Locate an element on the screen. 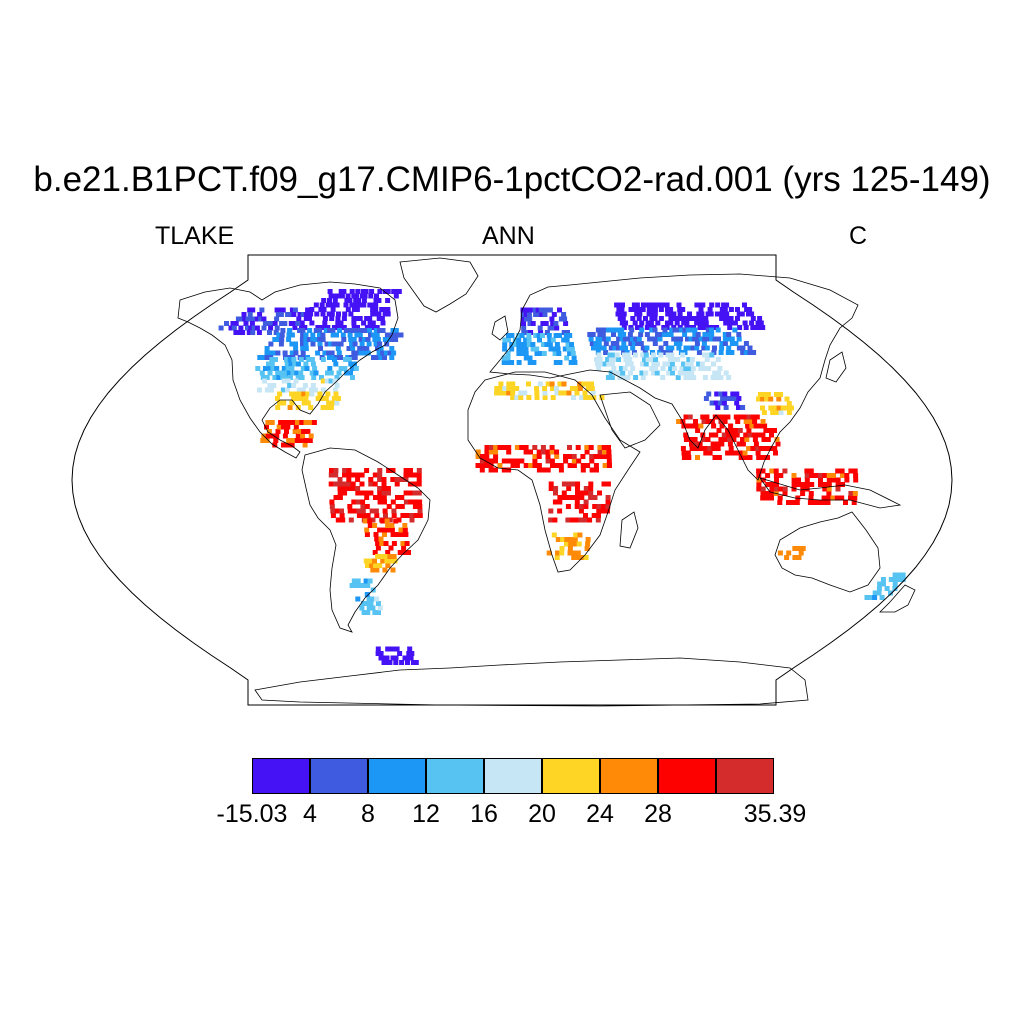 The height and width of the screenshot is (1024, 1024). maritime-outline is located at coordinates (830, 493).